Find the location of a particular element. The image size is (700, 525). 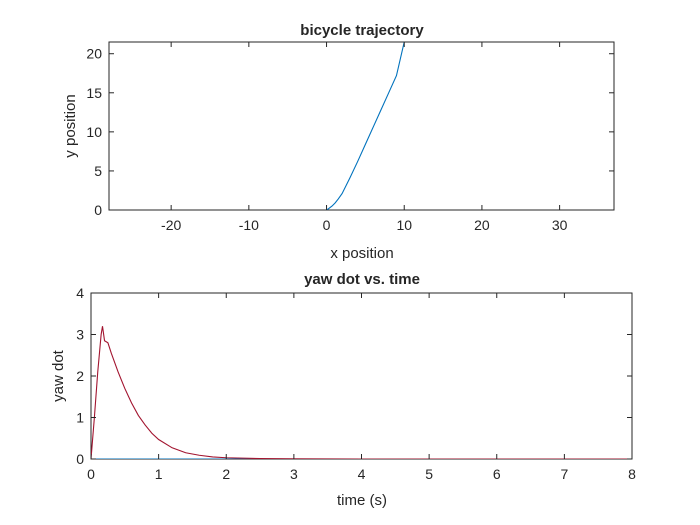

trajectory-xtick-label: -20 is located at coordinates (171, 225).